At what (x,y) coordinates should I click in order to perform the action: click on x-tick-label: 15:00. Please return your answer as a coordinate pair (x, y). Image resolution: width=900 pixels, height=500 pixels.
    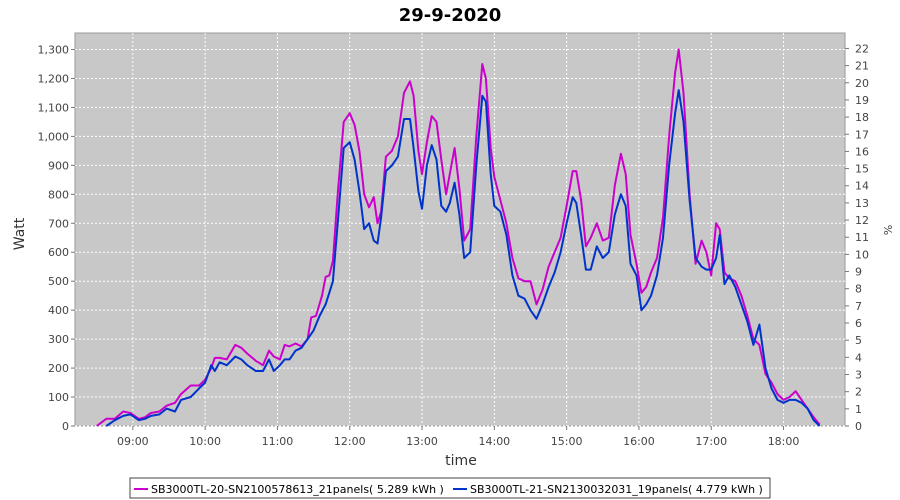
    Looking at the image, I should click on (567, 441).